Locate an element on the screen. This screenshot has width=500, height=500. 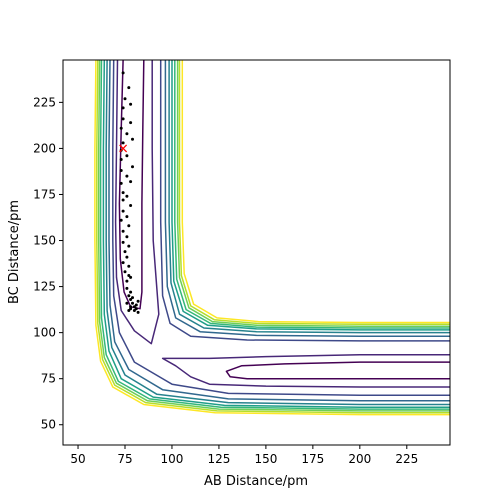
x-tick-label: 75 is located at coordinates (124, 459).